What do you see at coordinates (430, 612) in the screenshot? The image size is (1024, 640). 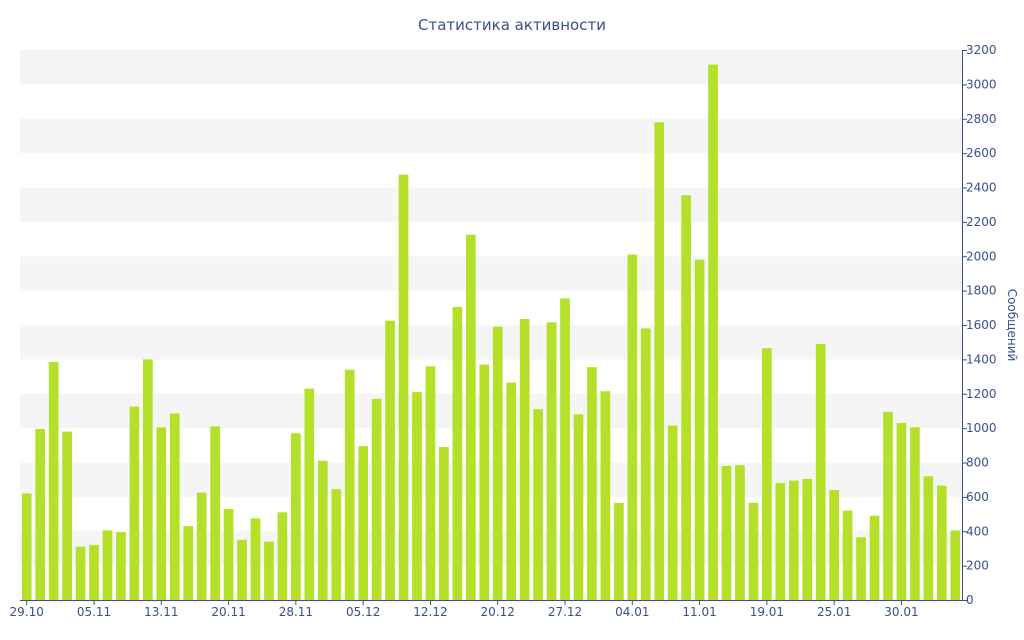 I see `x-tick-label: 12.12` at bounding box center [430, 612].